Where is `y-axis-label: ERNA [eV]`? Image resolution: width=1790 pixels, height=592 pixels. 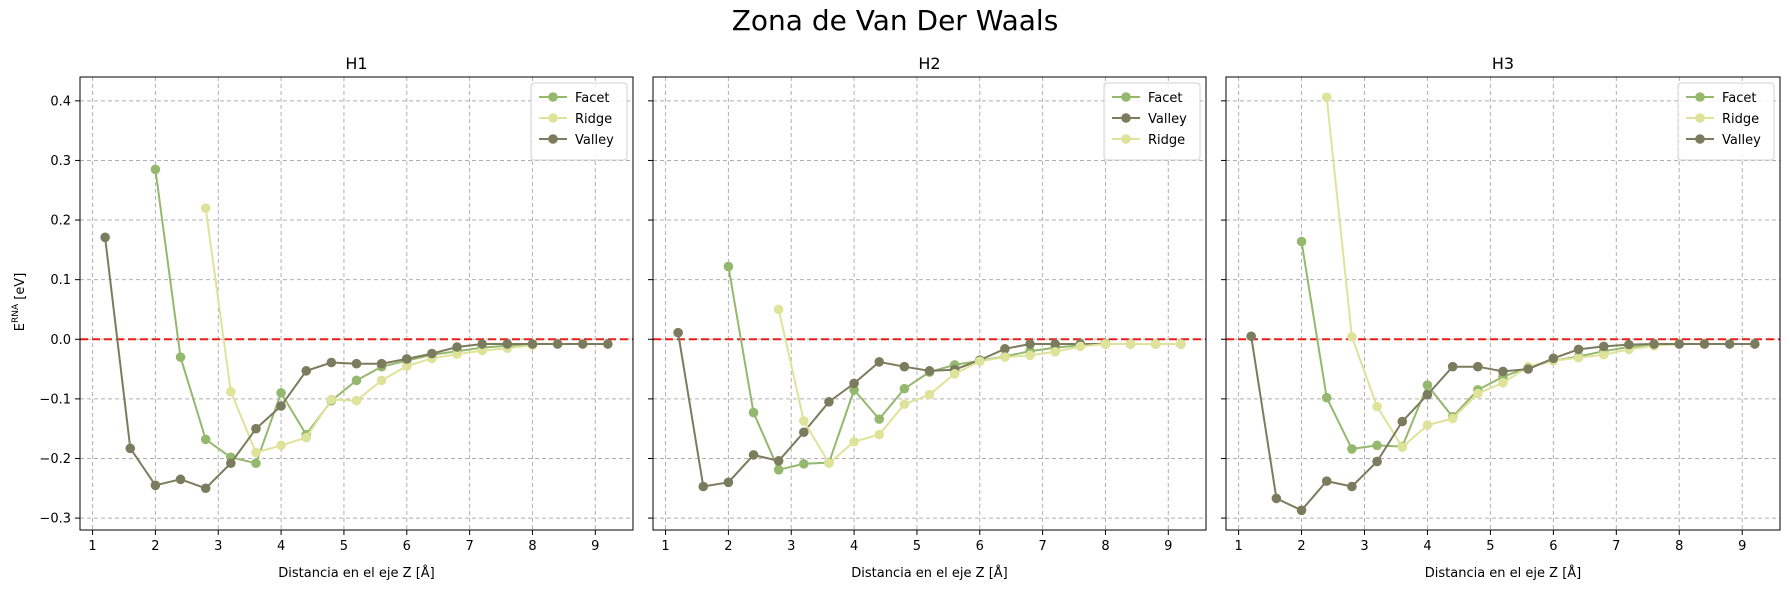 y-axis-label: ERNA [eV] is located at coordinates (19, 302).